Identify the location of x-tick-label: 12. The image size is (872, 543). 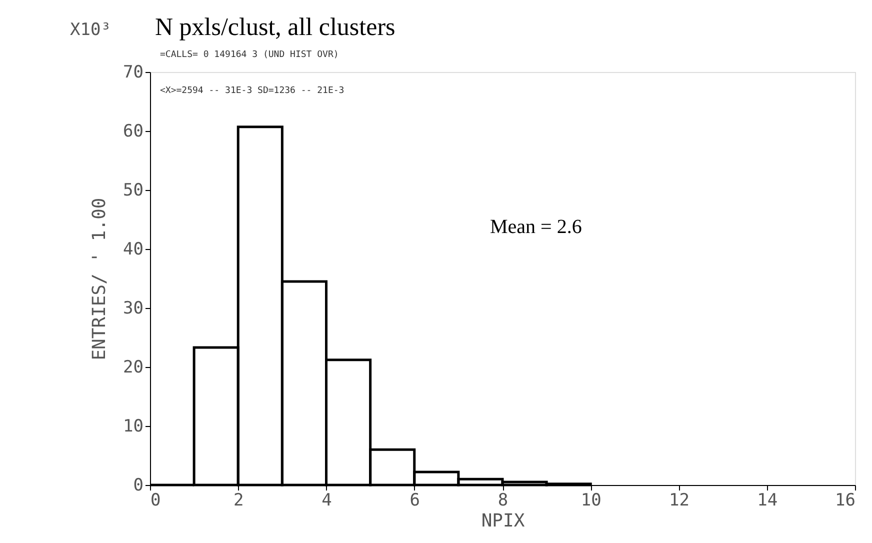
(679, 500).